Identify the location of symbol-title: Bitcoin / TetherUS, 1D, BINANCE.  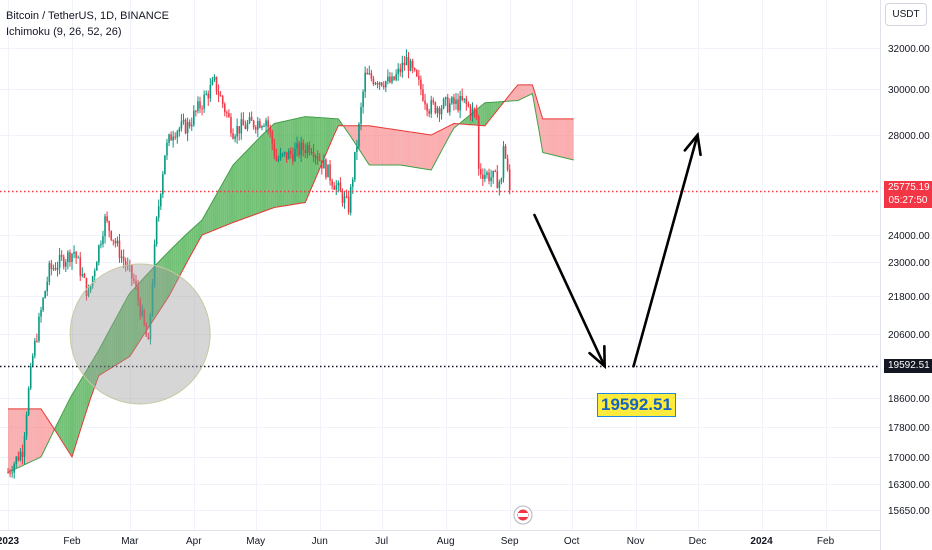
(88, 16).